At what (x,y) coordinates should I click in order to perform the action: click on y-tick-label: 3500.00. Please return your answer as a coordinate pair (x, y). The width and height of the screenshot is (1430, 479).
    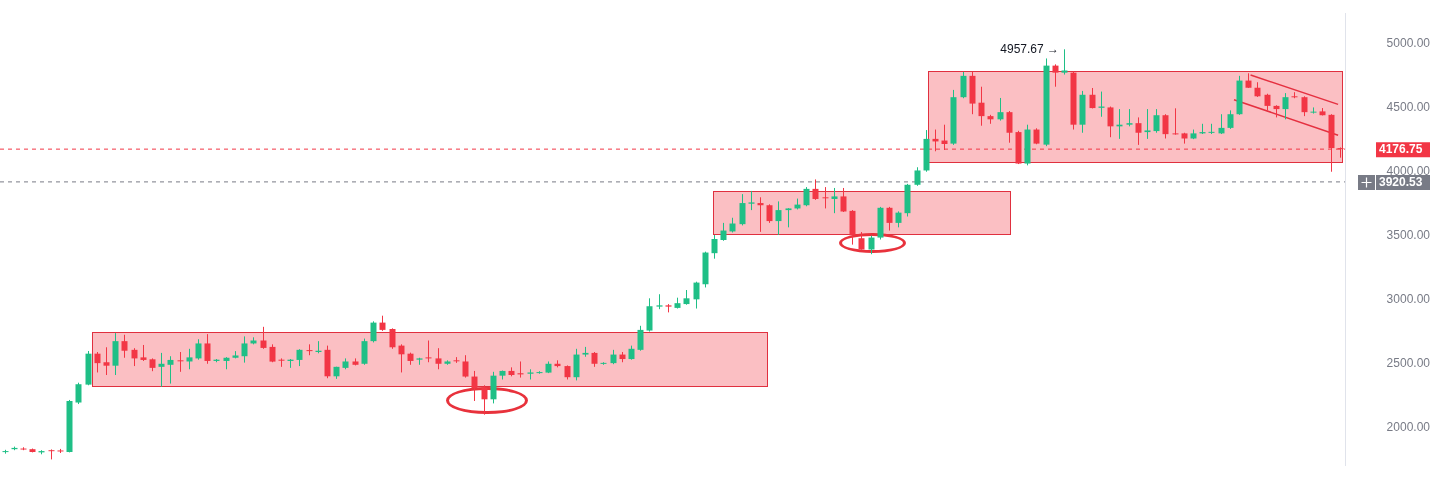
    Looking at the image, I should click on (1408, 234).